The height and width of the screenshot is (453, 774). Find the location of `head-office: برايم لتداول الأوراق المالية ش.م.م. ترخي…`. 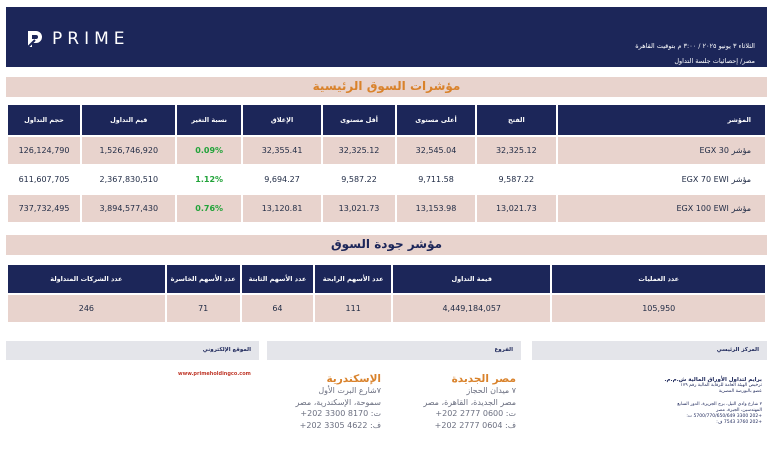

head-office: برايم لتداول الأوراق المالية ش.م.م. ترخي… is located at coordinates (713, 401).